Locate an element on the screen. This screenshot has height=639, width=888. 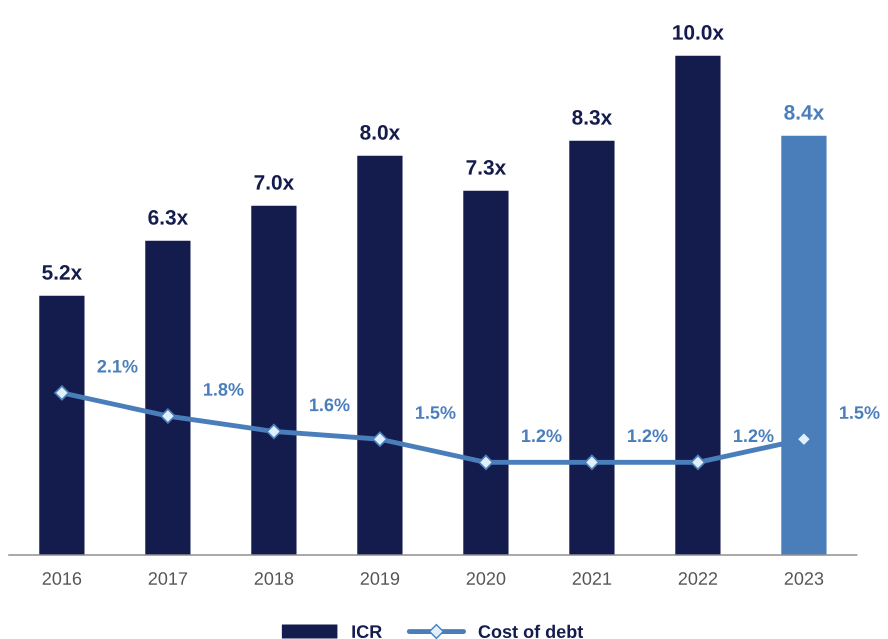
data-label: 7.3x is located at coordinates (486, 167).